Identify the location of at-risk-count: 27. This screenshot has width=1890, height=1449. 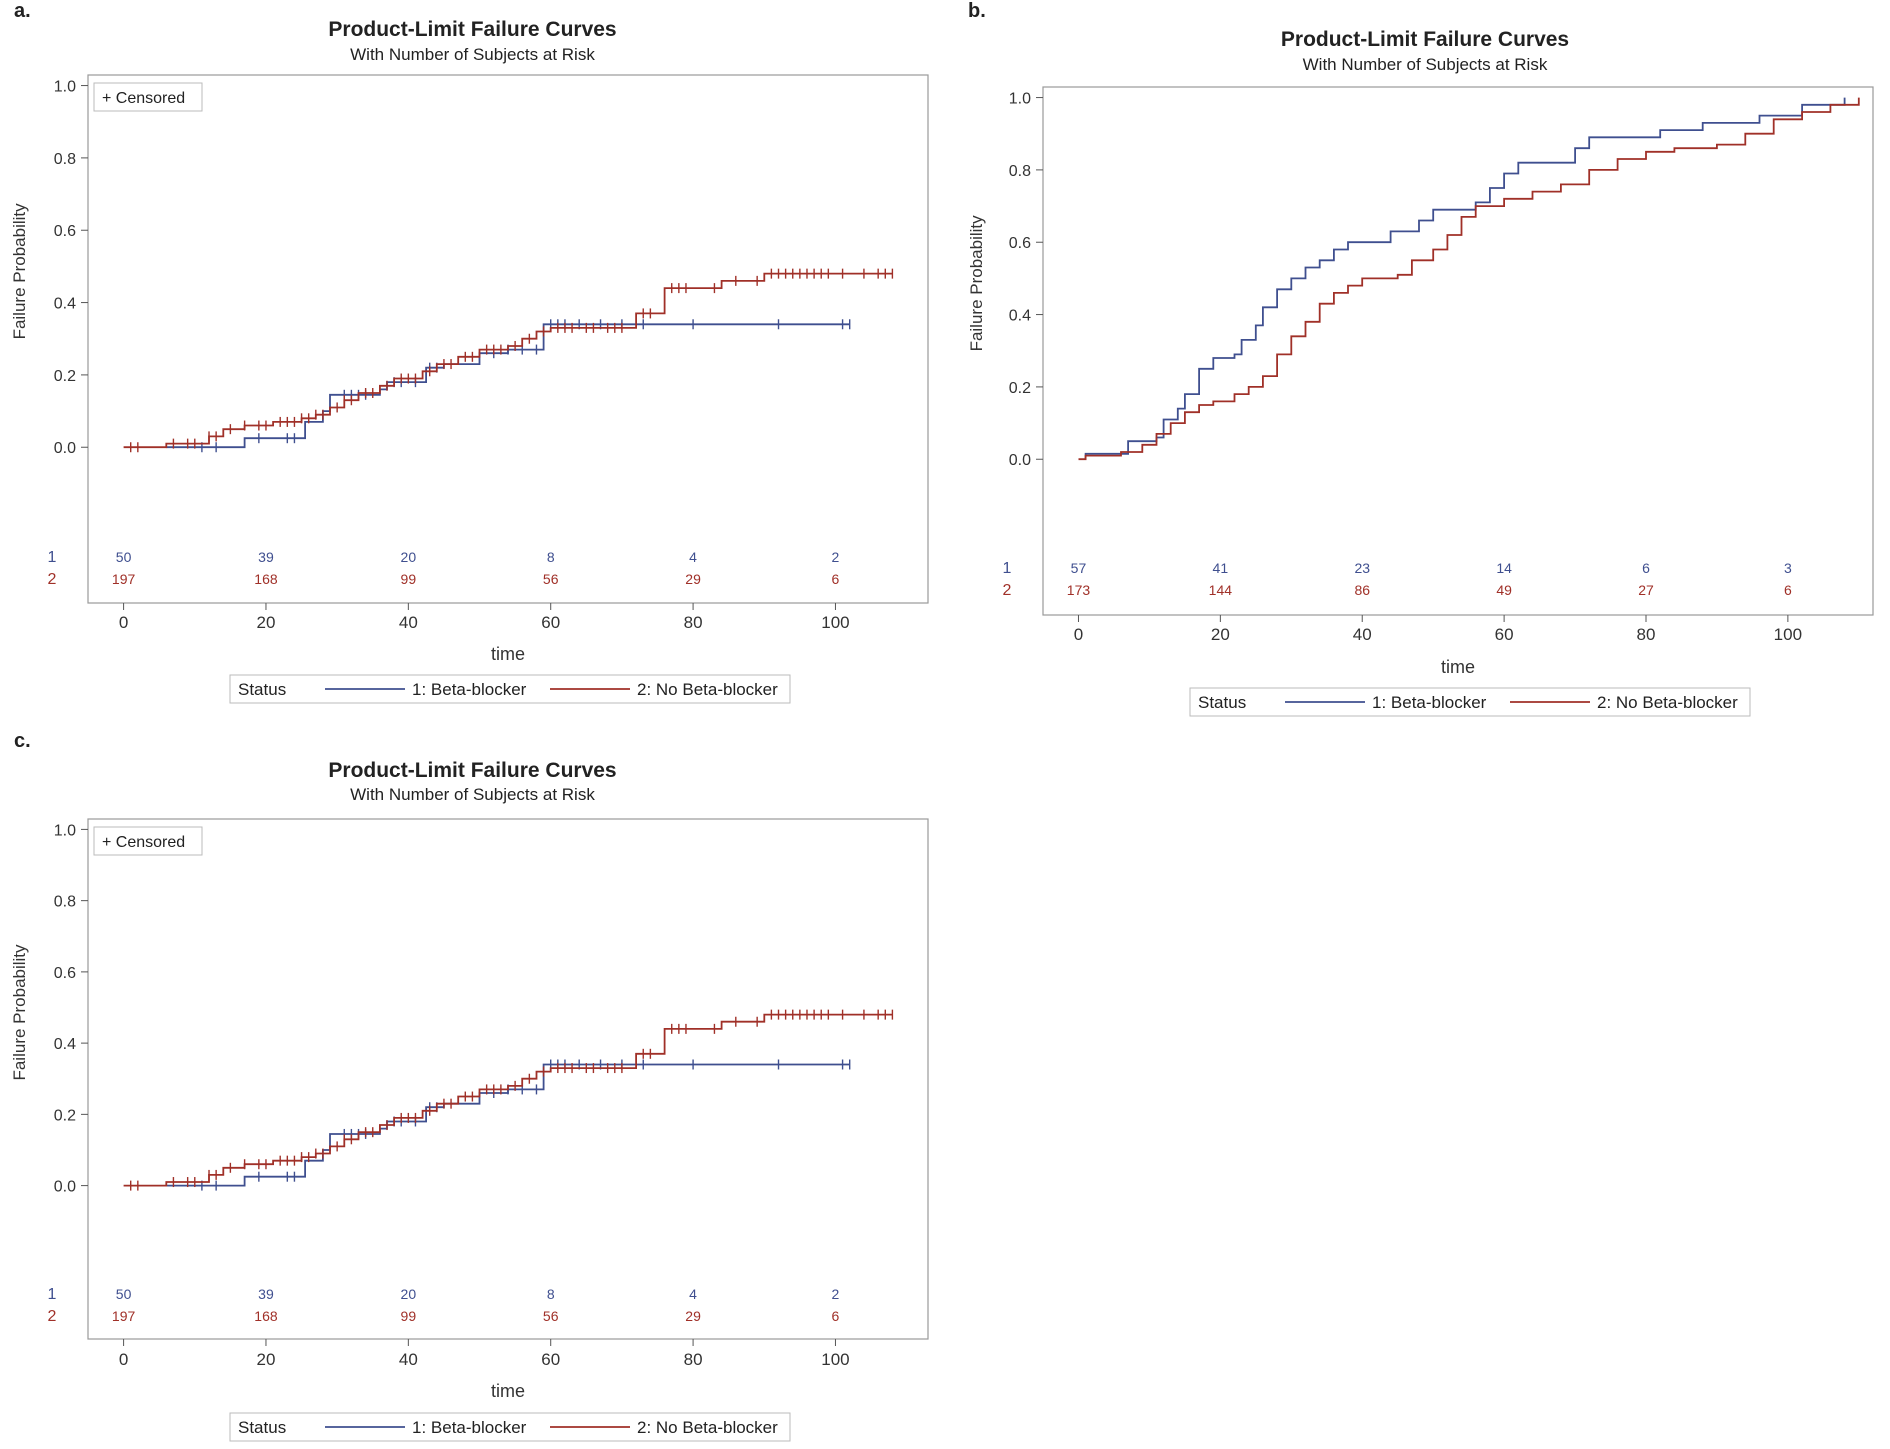
(1646, 590).